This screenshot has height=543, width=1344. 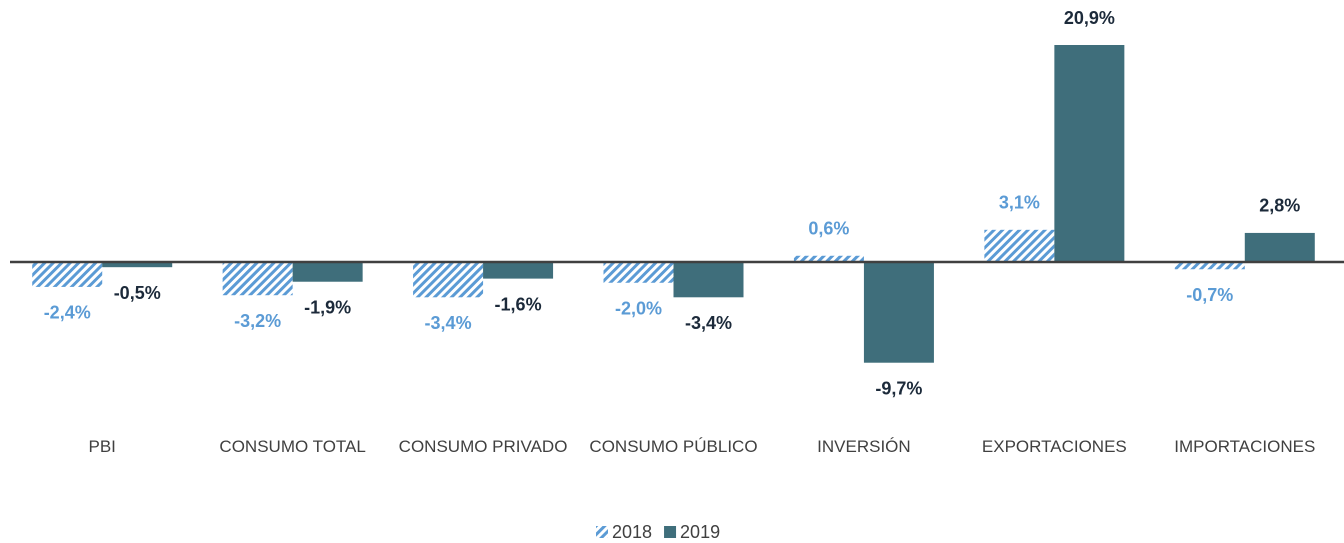 I want to click on value-label: 0,6%, so click(x=828, y=229).